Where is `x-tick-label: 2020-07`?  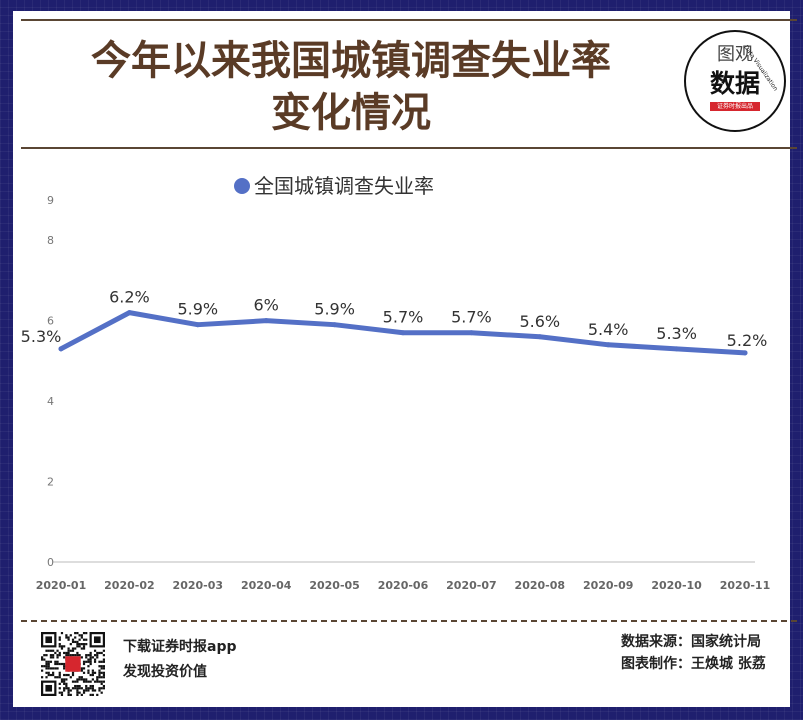
x-tick-label: 2020-07 is located at coordinates (471, 585).